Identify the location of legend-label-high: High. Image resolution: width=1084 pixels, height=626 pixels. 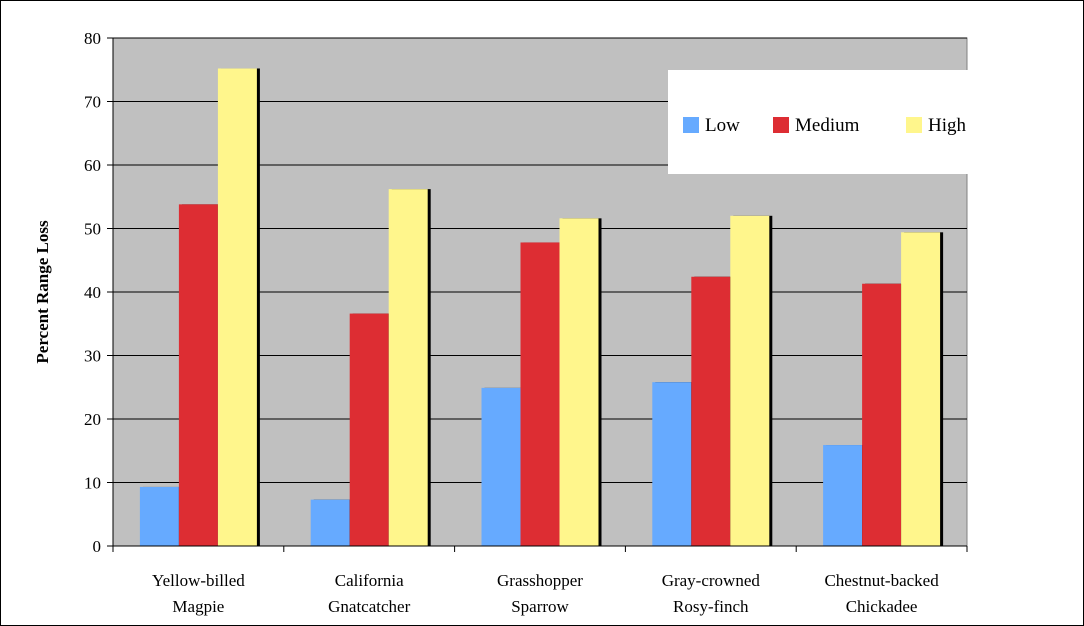
(947, 125).